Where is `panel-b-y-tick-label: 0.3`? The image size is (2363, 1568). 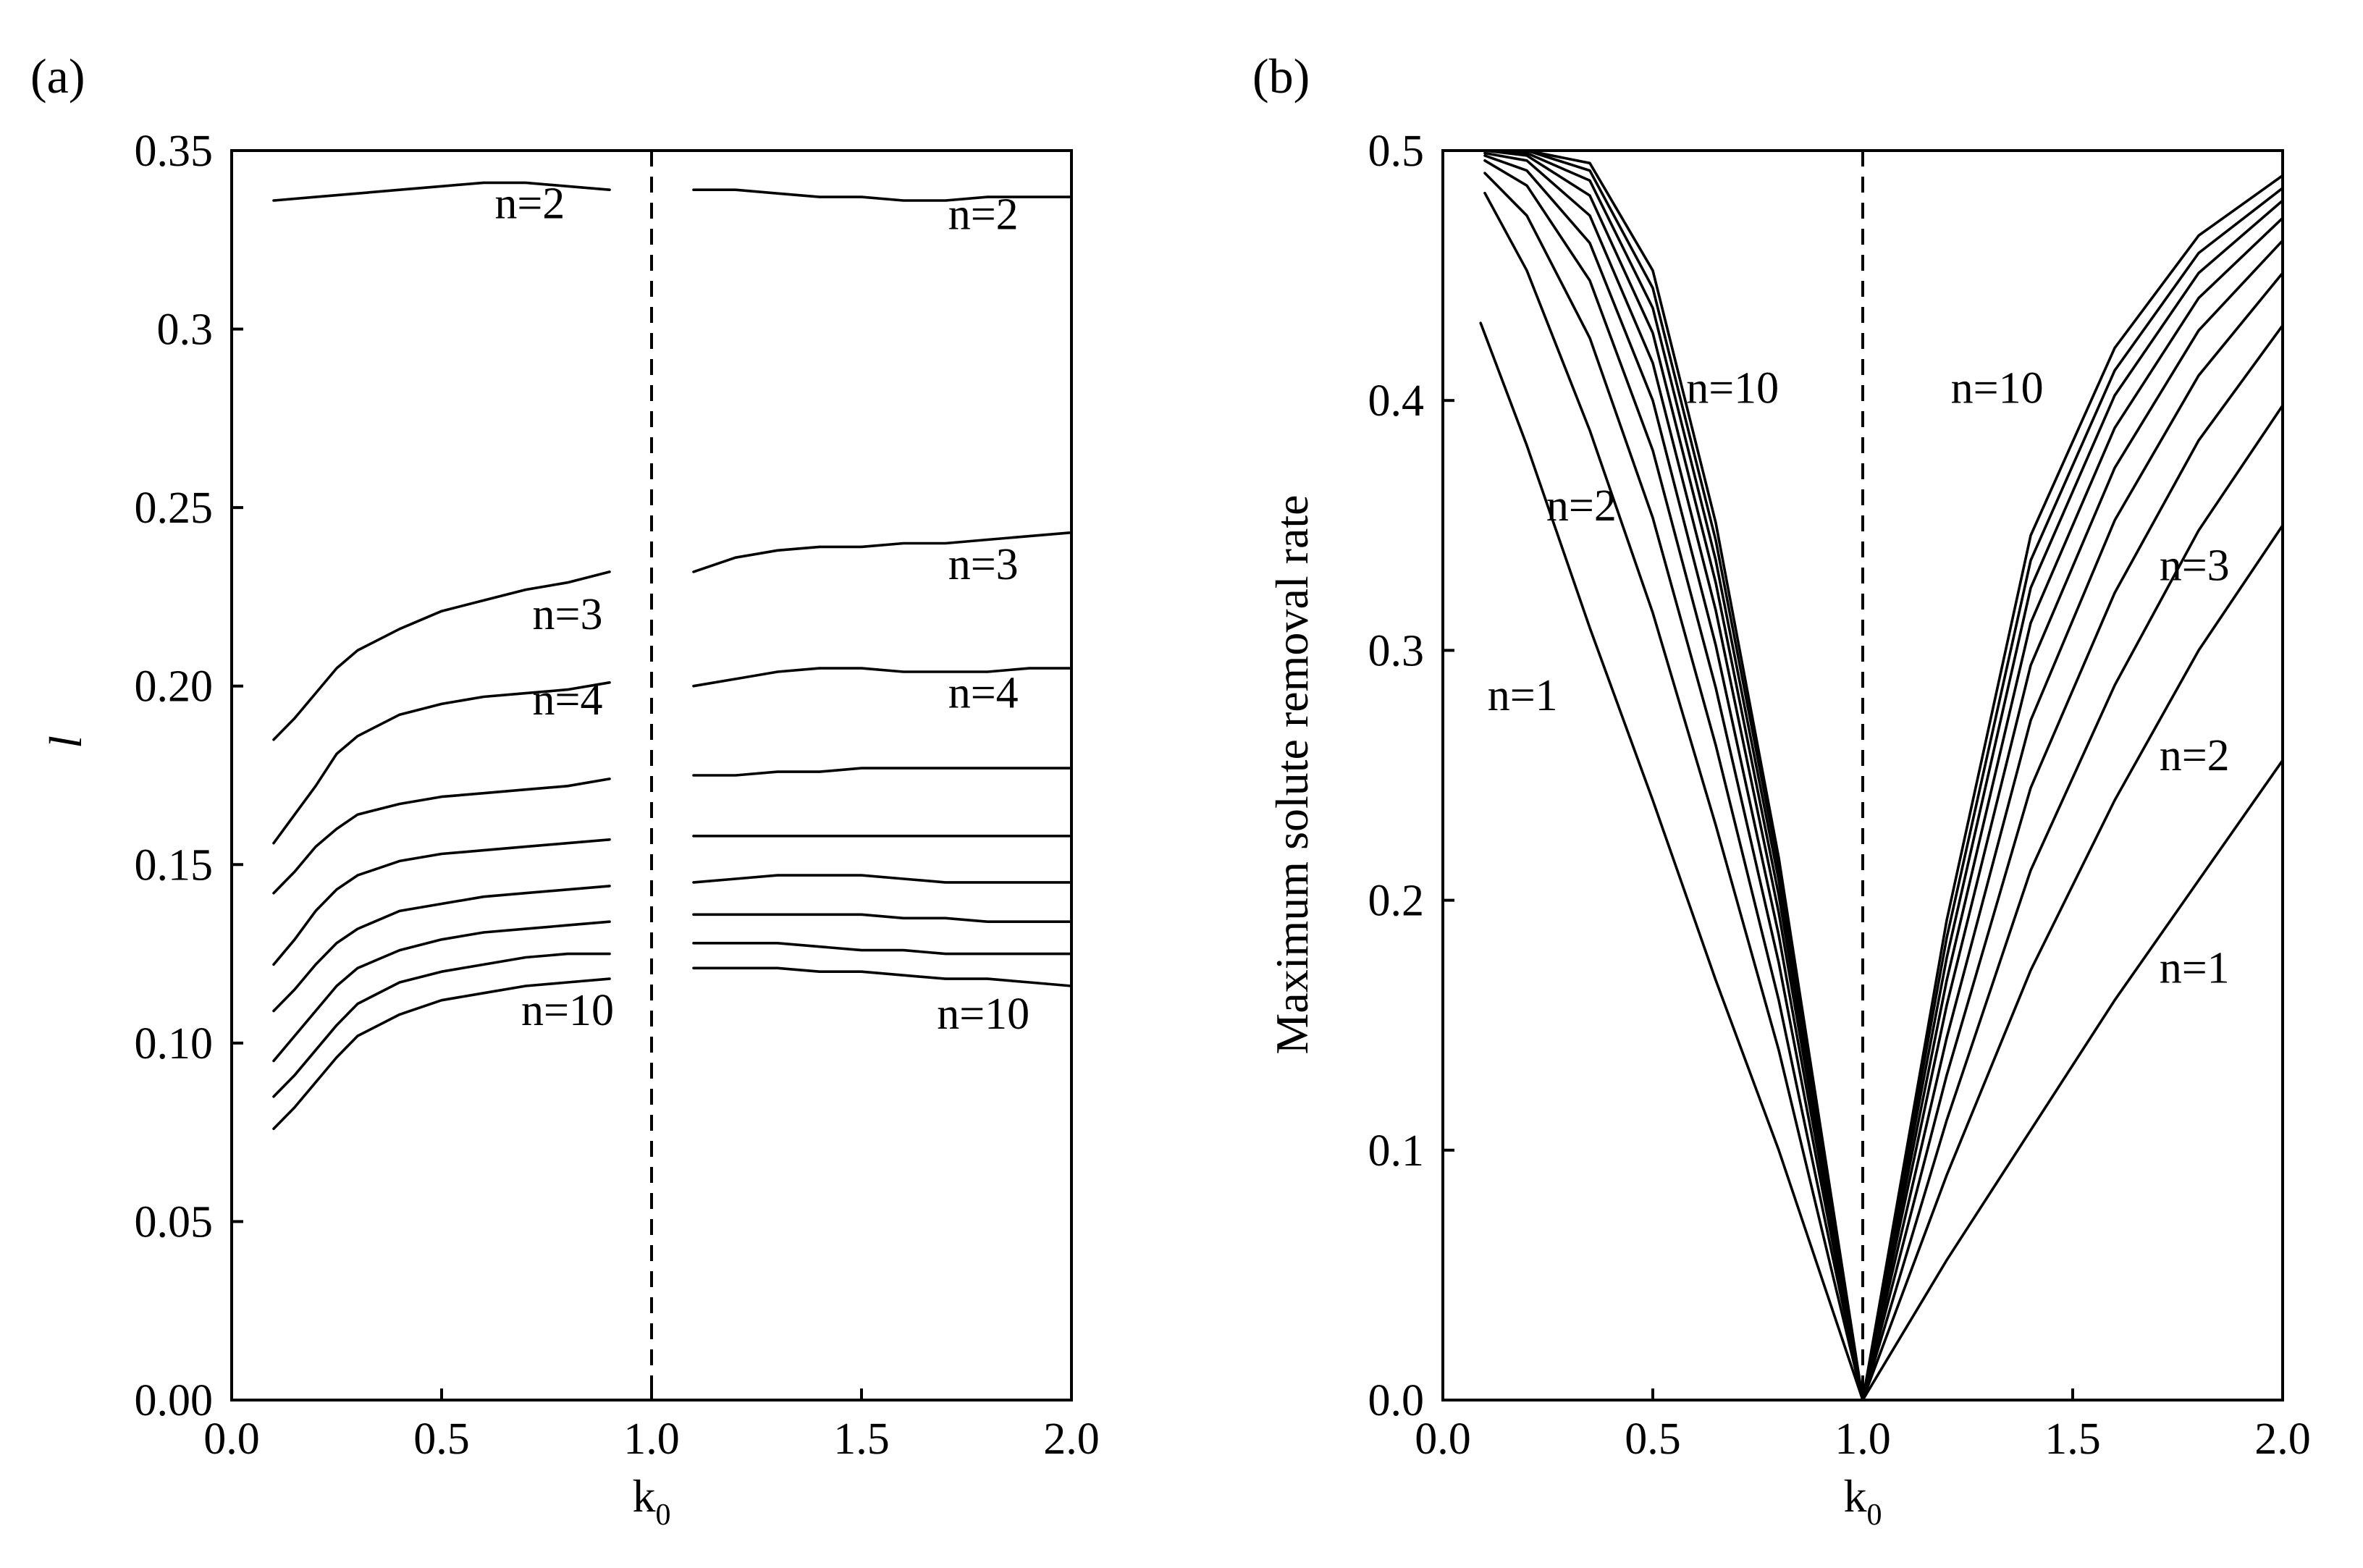 panel-b-y-tick-label: 0.3 is located at coordinates (1396, 650).